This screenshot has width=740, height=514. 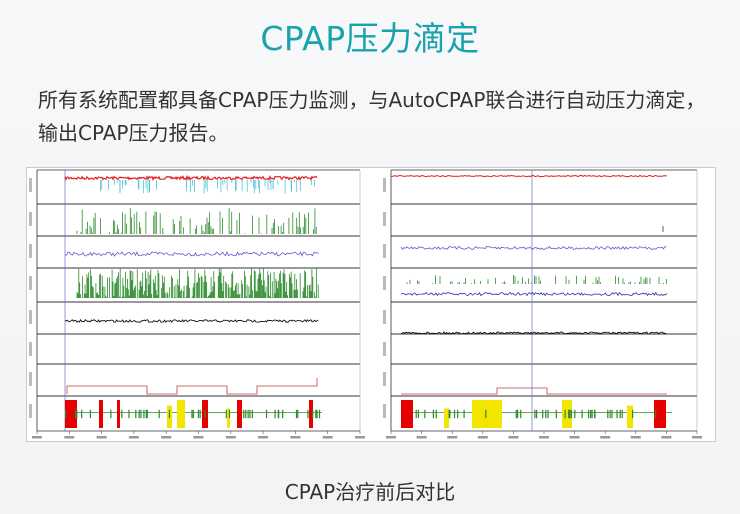 What do you see at coordinates (533, 248) in the screenshot?
I see `after-purple-trace` at bounding box center [533, 248].